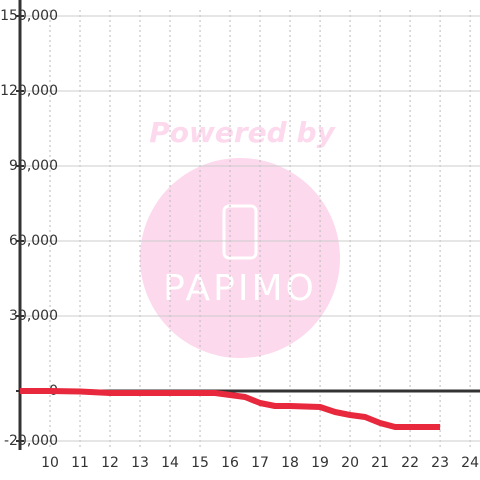 The height and width of the screenshot is (480, 480). Describe the element at coordinates (29, 16) in the screenshot. I see `y-tick-label: 150,000` at that location.